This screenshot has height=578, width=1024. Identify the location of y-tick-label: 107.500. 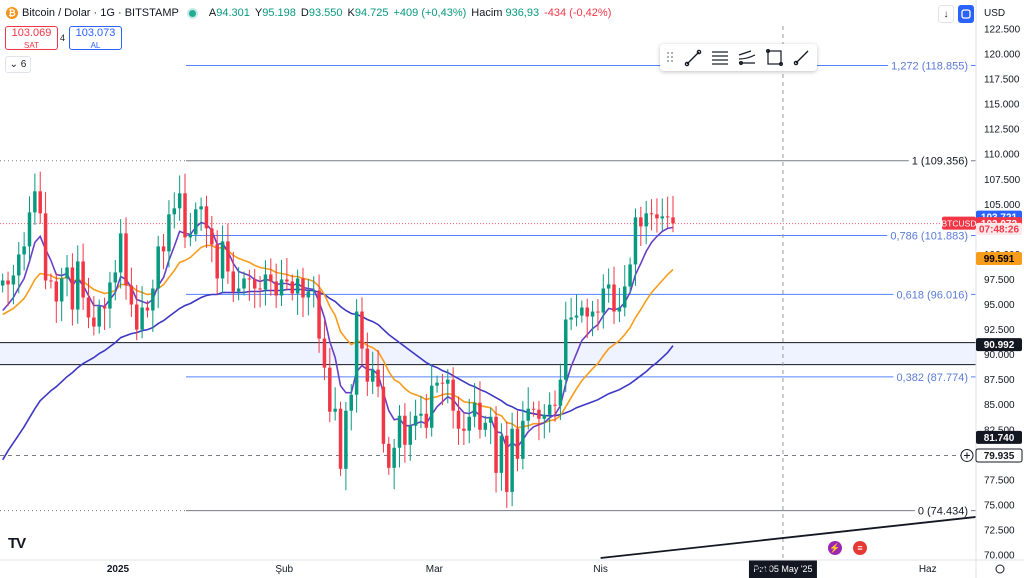
(1002, 180).